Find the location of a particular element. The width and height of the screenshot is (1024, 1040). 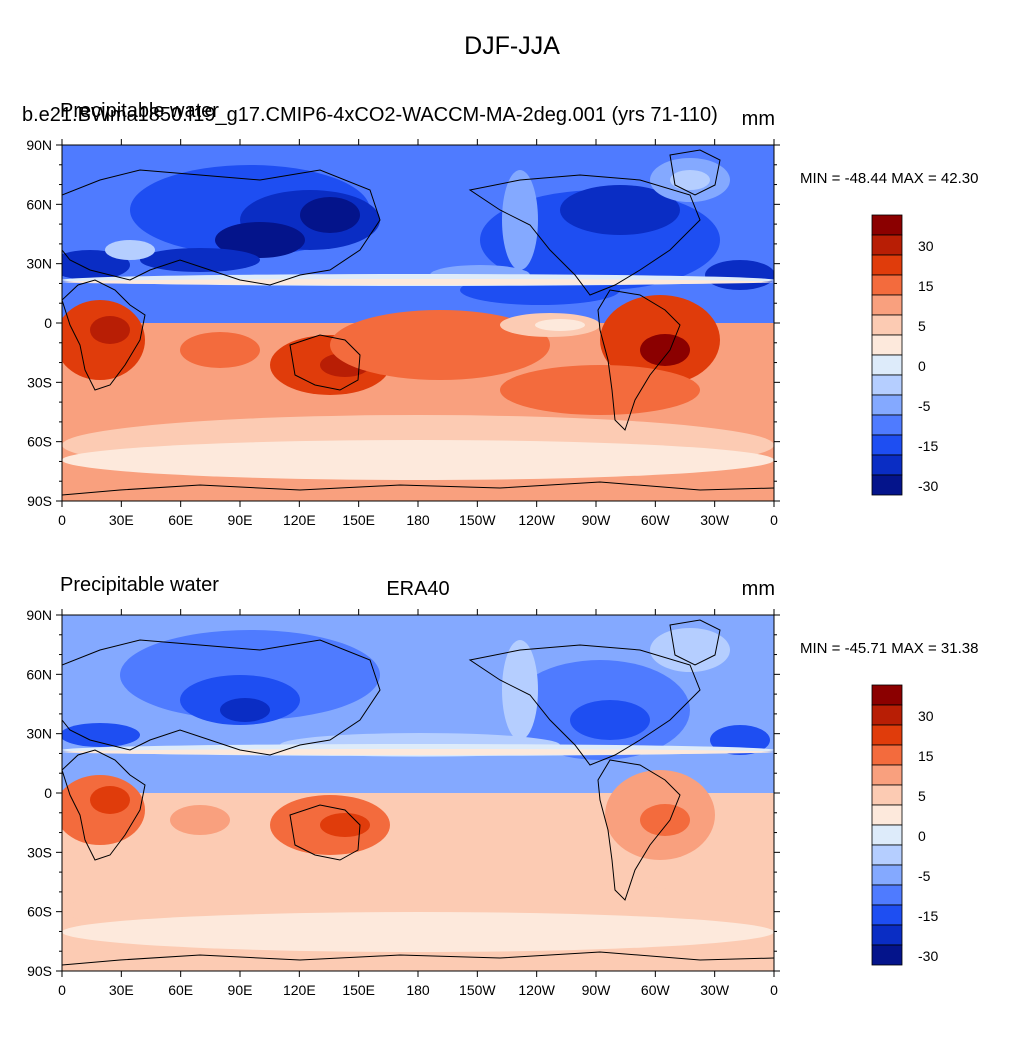

lat-tick-label: 30N is located at coordinates (39, 264).